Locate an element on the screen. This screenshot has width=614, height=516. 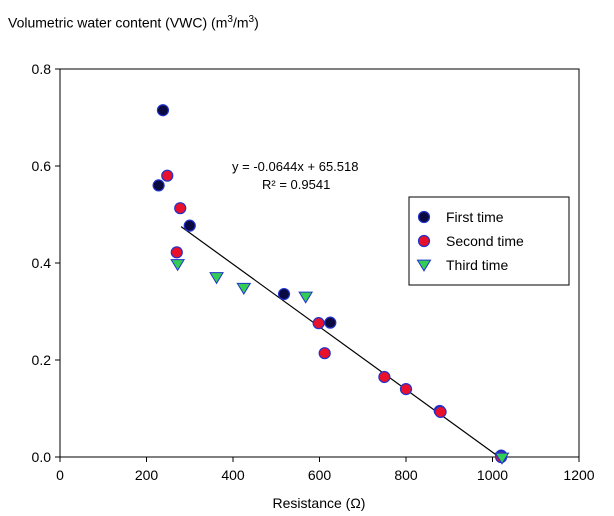
x-tick-label: 600 is located at coordinates (320, 475).